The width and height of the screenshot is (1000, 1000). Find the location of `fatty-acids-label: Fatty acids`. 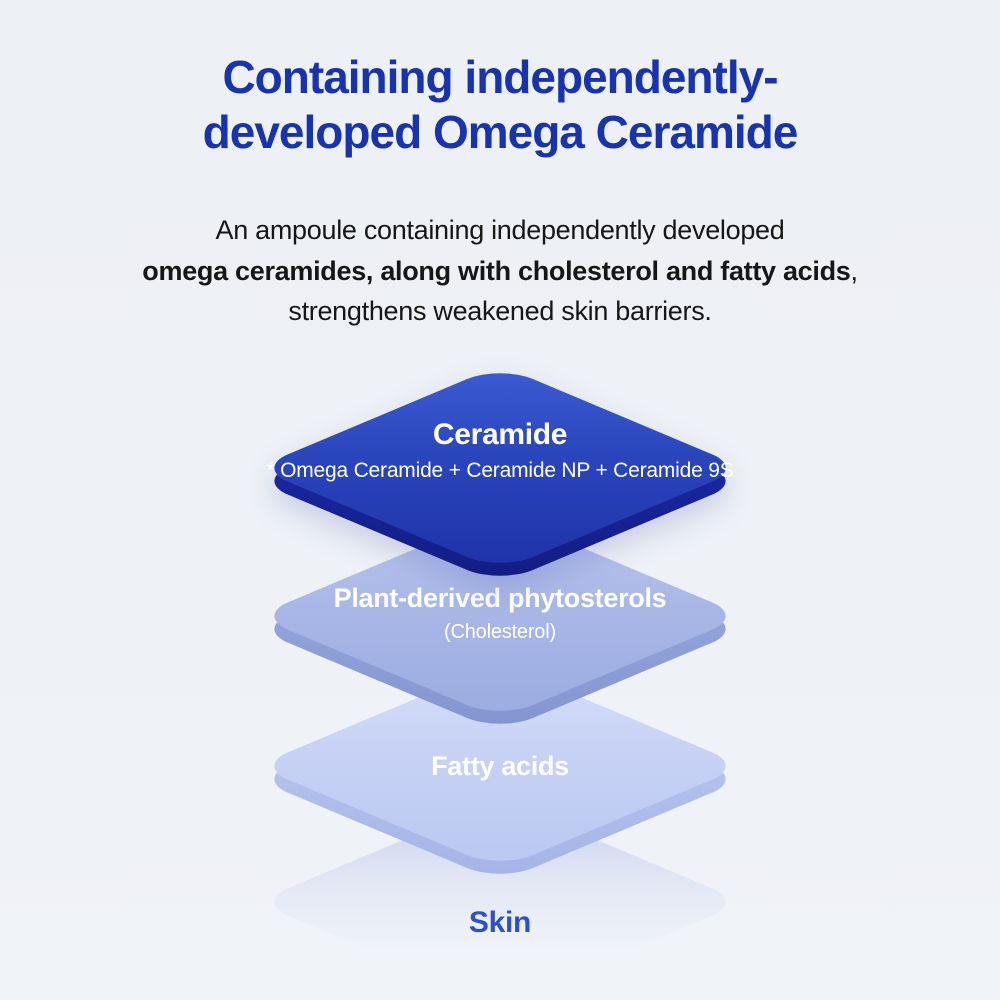

fatty-acids-label: Fatty acids is located at coordinates (500, 766).